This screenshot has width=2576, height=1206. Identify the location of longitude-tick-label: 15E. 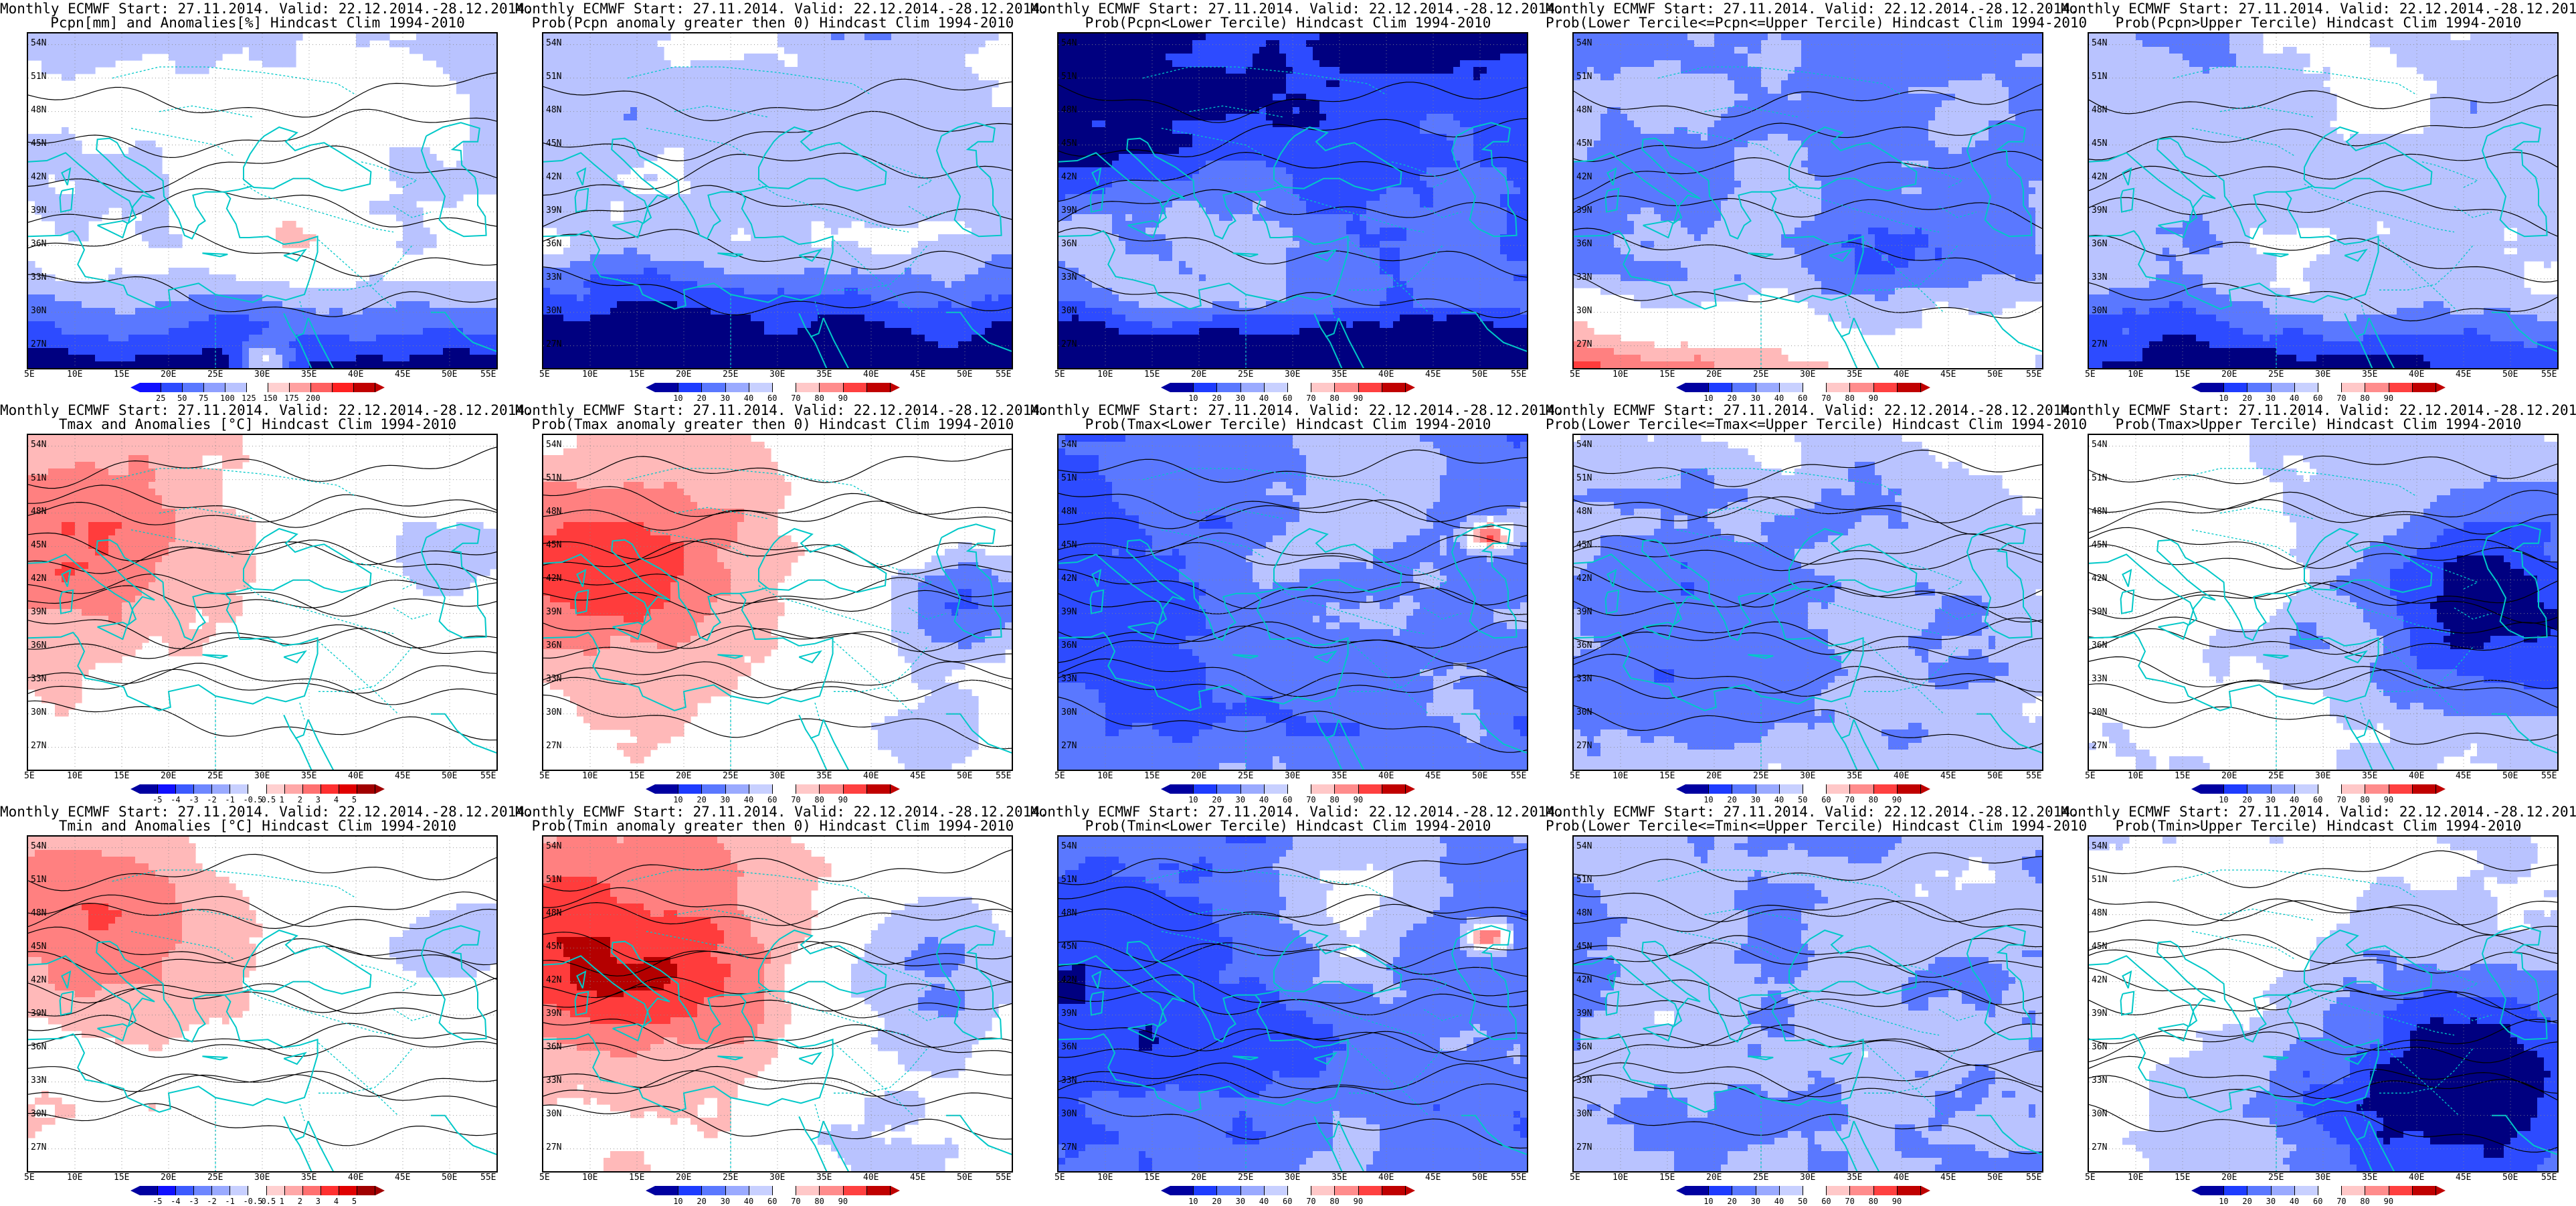
(122, 1178).